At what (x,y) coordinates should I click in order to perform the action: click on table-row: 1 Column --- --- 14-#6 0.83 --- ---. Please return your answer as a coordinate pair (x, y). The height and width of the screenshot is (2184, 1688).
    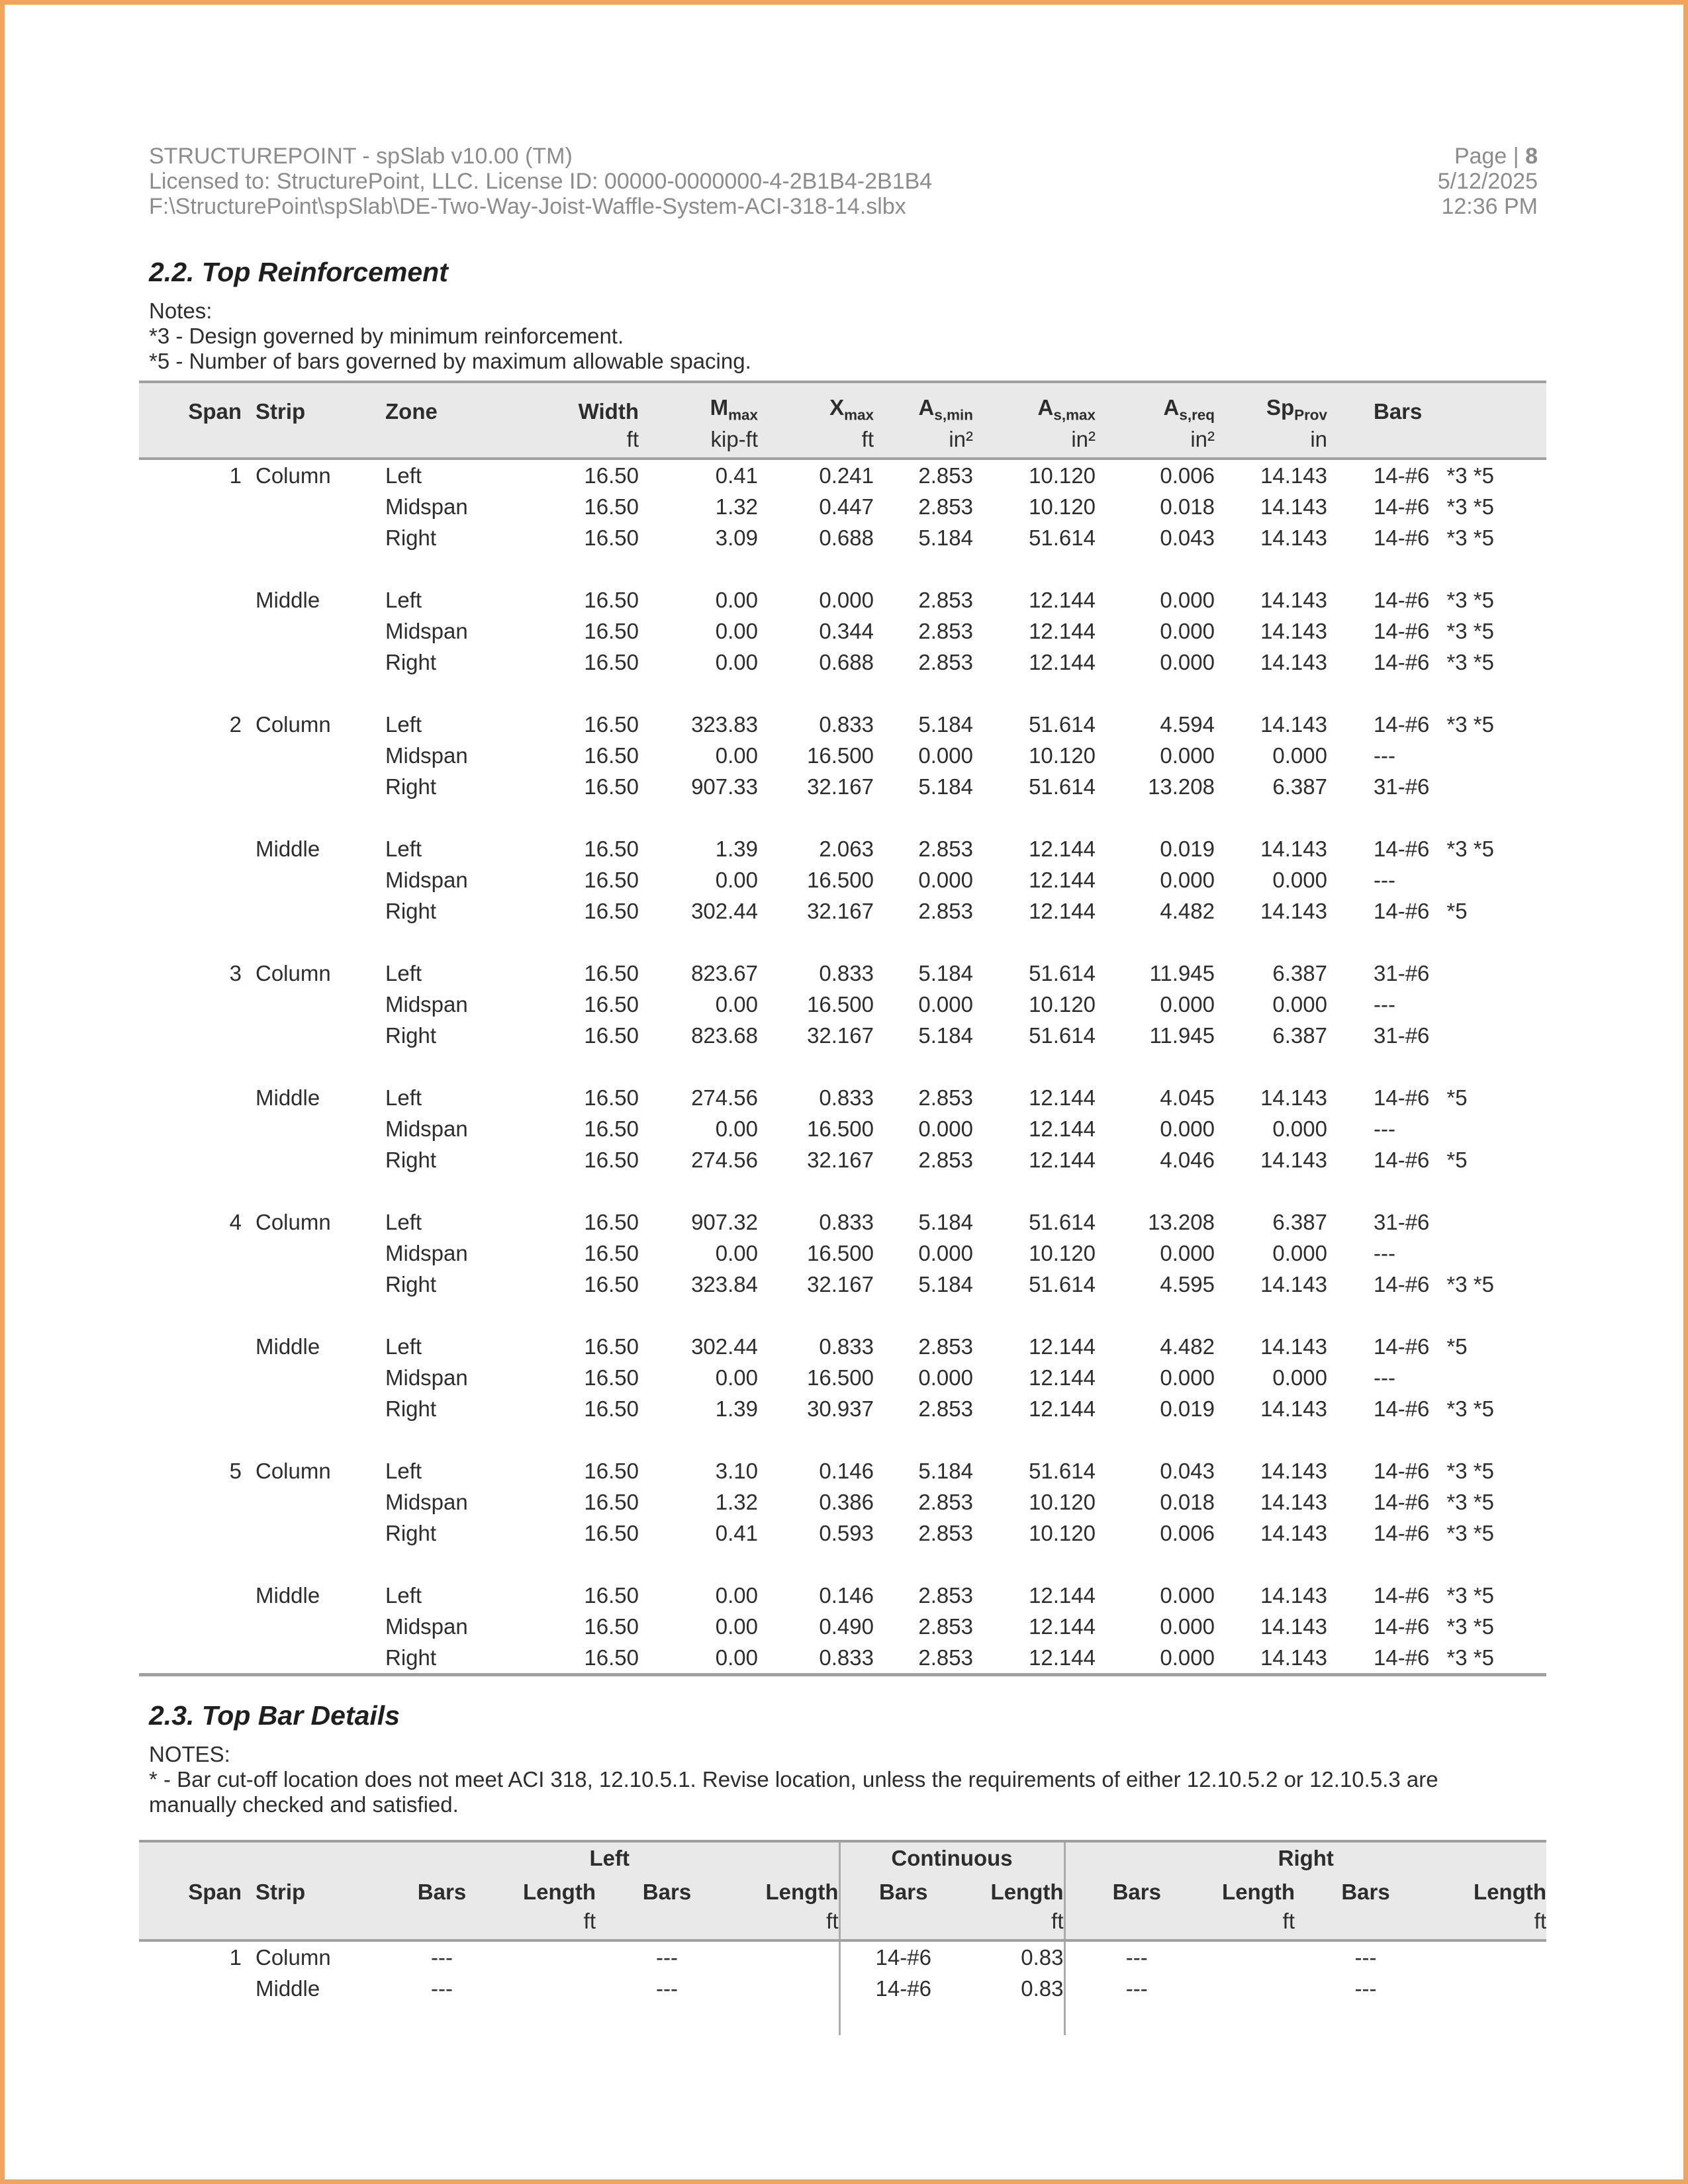
    Looking at the image, I should click on (842, 1957).